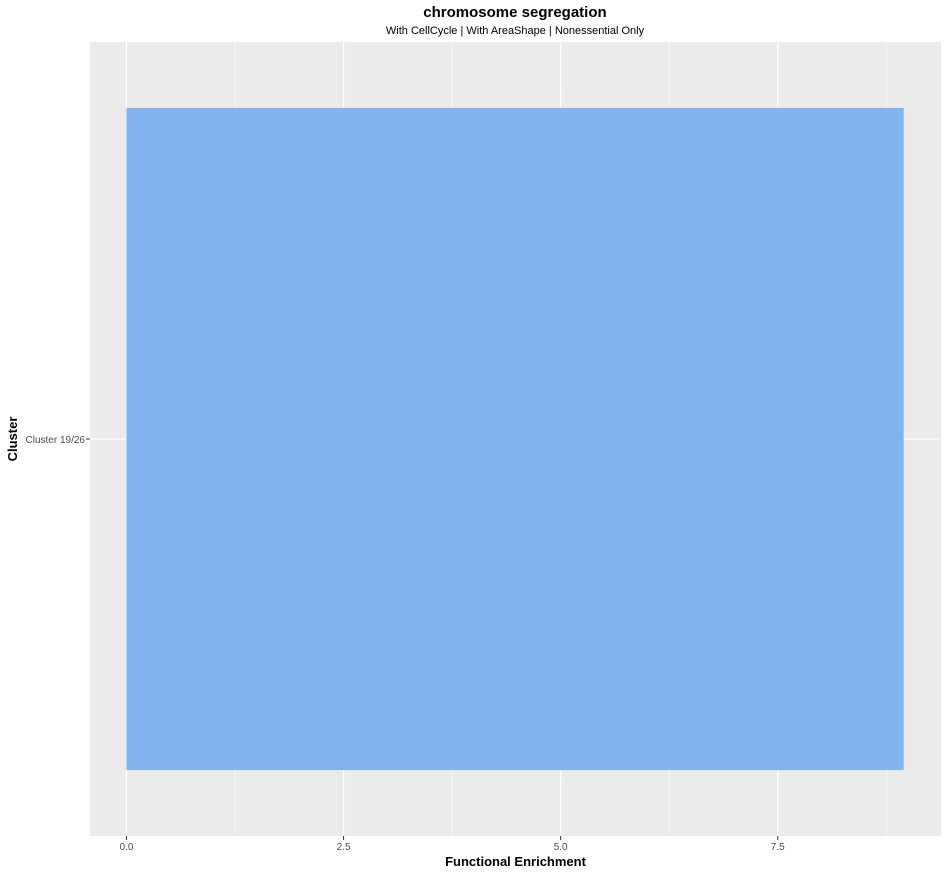  What do you see at coordinates (344, 847) in the screenshot?
I see `x-tick-label: 2.5` at bounding box center [344, 847].